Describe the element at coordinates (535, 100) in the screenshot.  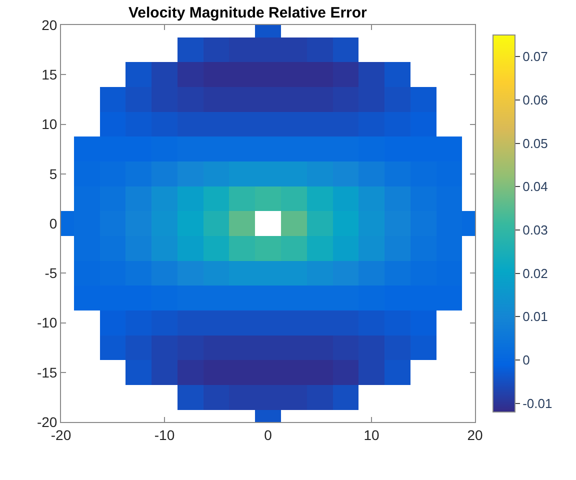
I see `color-bar-label: 0.06` at that location.